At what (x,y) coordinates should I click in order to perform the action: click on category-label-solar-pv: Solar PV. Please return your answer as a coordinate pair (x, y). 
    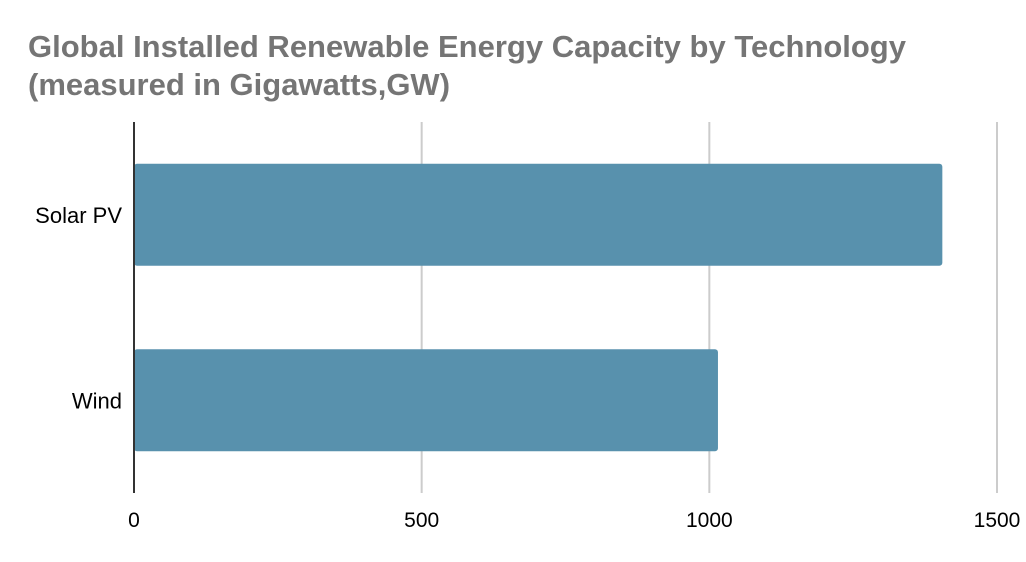
    Looking at the image, I should click on (78, 215).